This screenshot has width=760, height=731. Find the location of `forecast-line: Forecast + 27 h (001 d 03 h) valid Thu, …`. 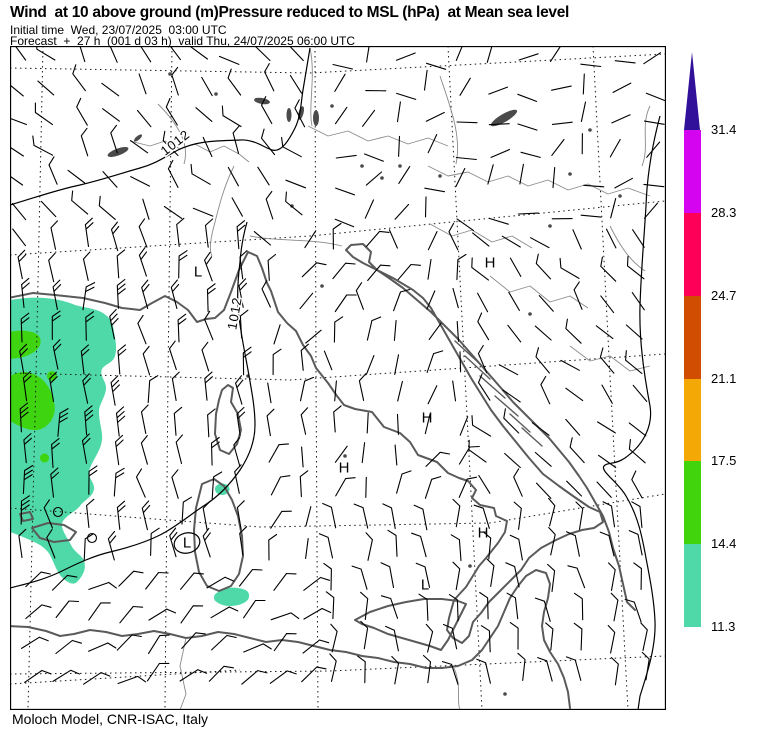

forecast-line: Forecast + 27 h (001 d 03 h) valid Thu, … is located at coordinates (182, 41).